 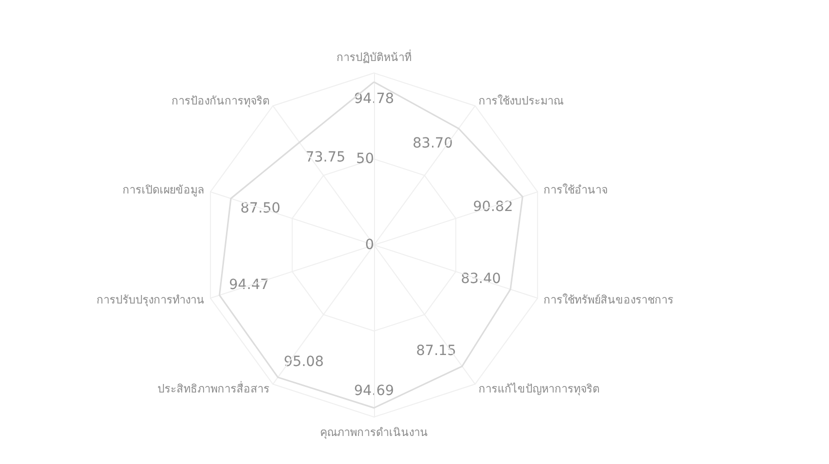 What do you see at coordinates (436, 351) in the screenshot?
I see `data-label: 87.15` at bounding box center [436, 351].